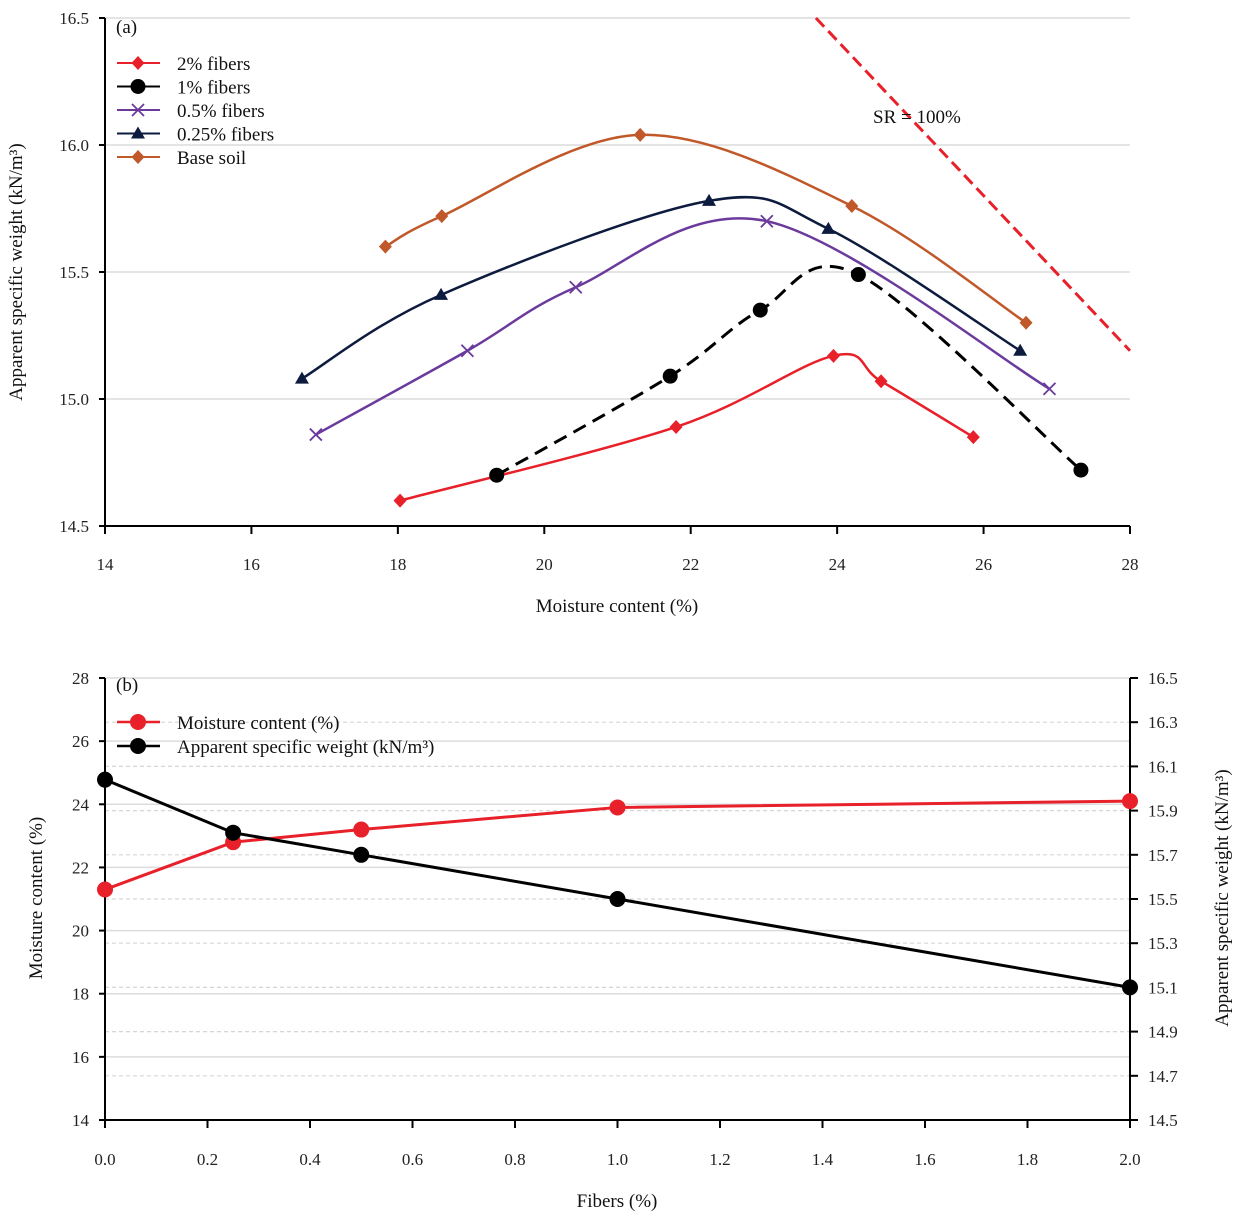 The height and width of the screenshot is (1218, 1238). I want to click on series-moisture-content, so click(617, 845).